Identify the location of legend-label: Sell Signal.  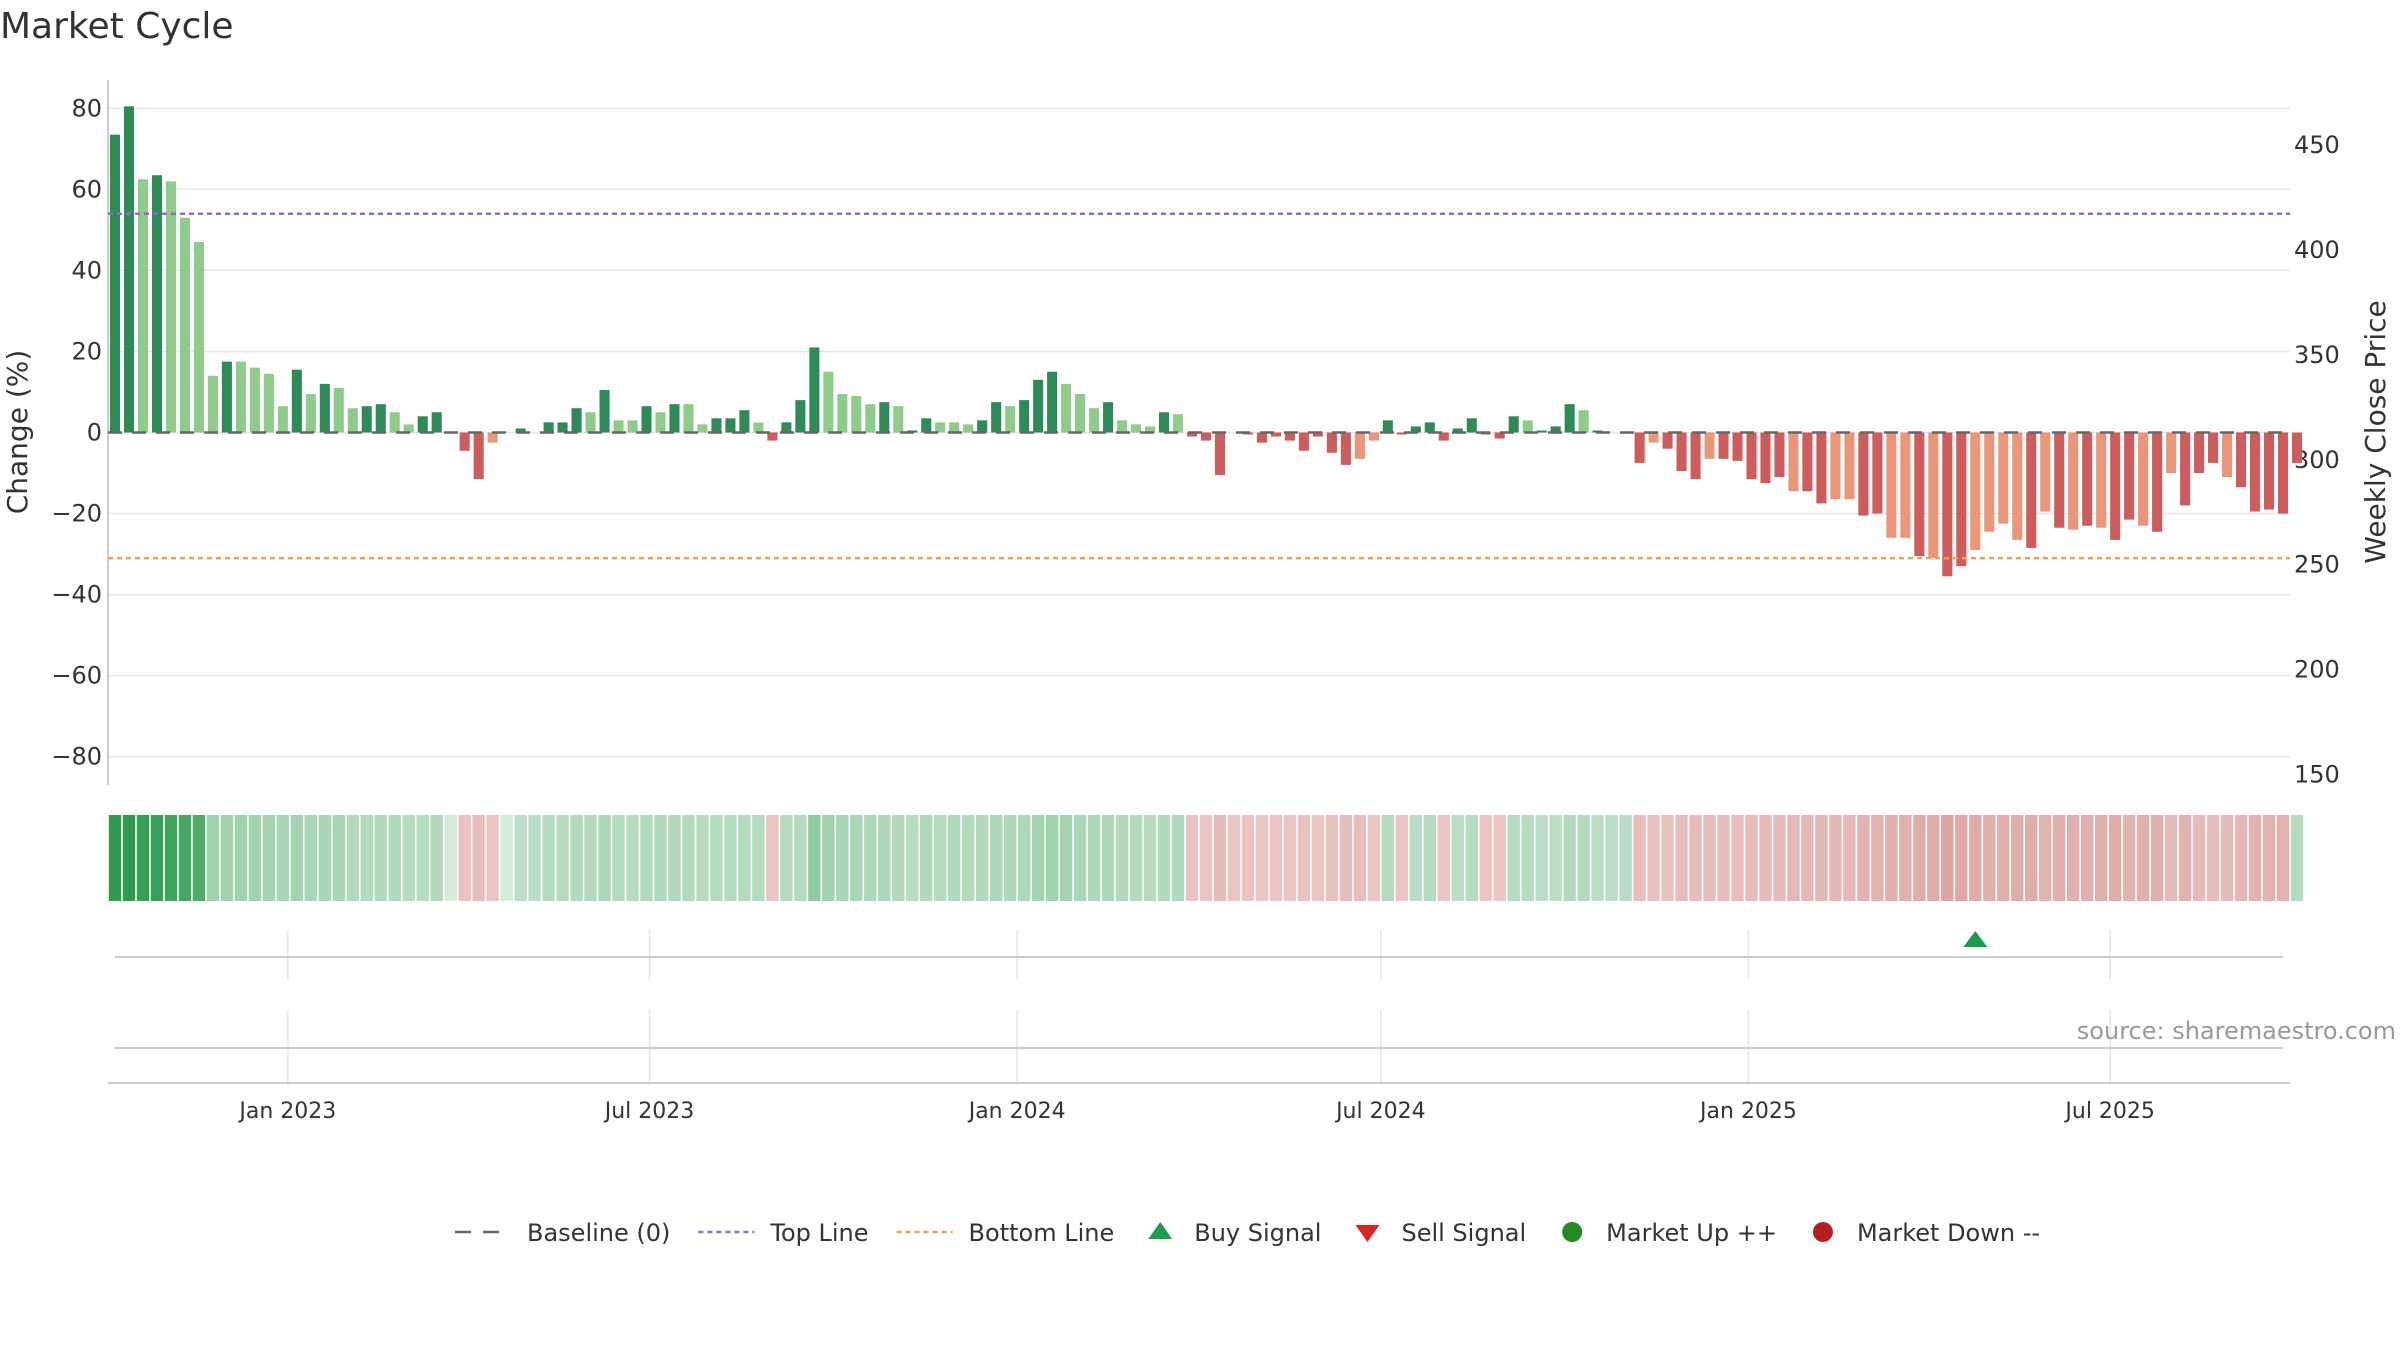
(1463, 1233).